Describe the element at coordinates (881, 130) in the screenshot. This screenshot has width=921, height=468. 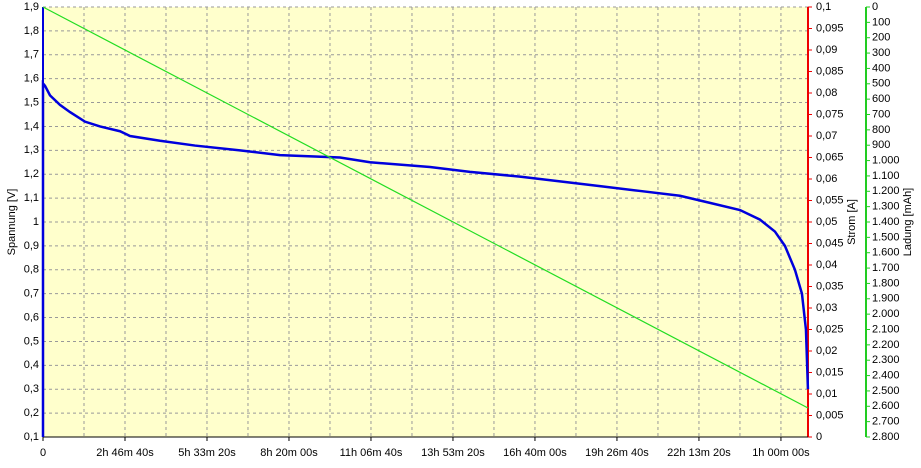
I see `y3-tick-label: 800` at that location.